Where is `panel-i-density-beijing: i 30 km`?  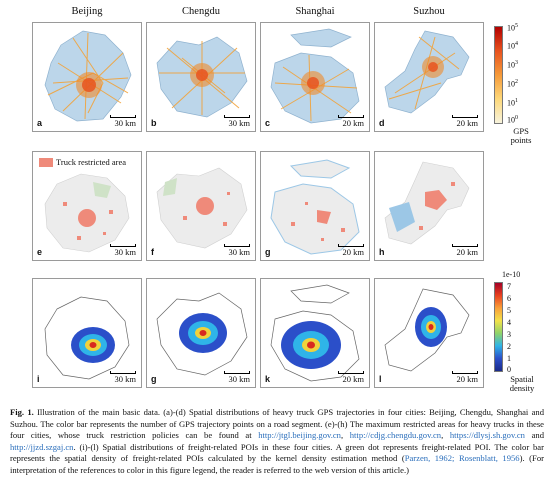
panel-i-density-beijing: i 30 km is located at coordinates (87, 333).